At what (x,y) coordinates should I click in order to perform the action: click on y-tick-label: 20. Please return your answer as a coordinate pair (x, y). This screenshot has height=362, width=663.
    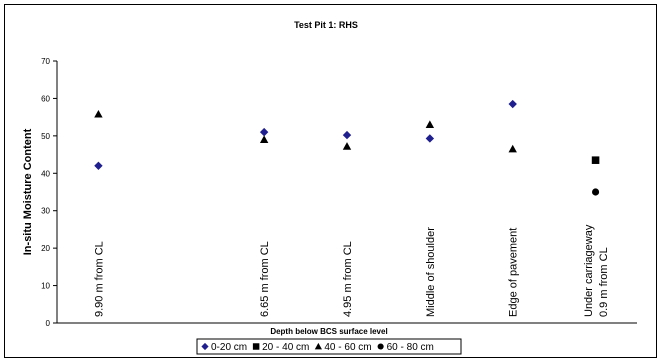
    Looking at the image, I should click on (45, 248).